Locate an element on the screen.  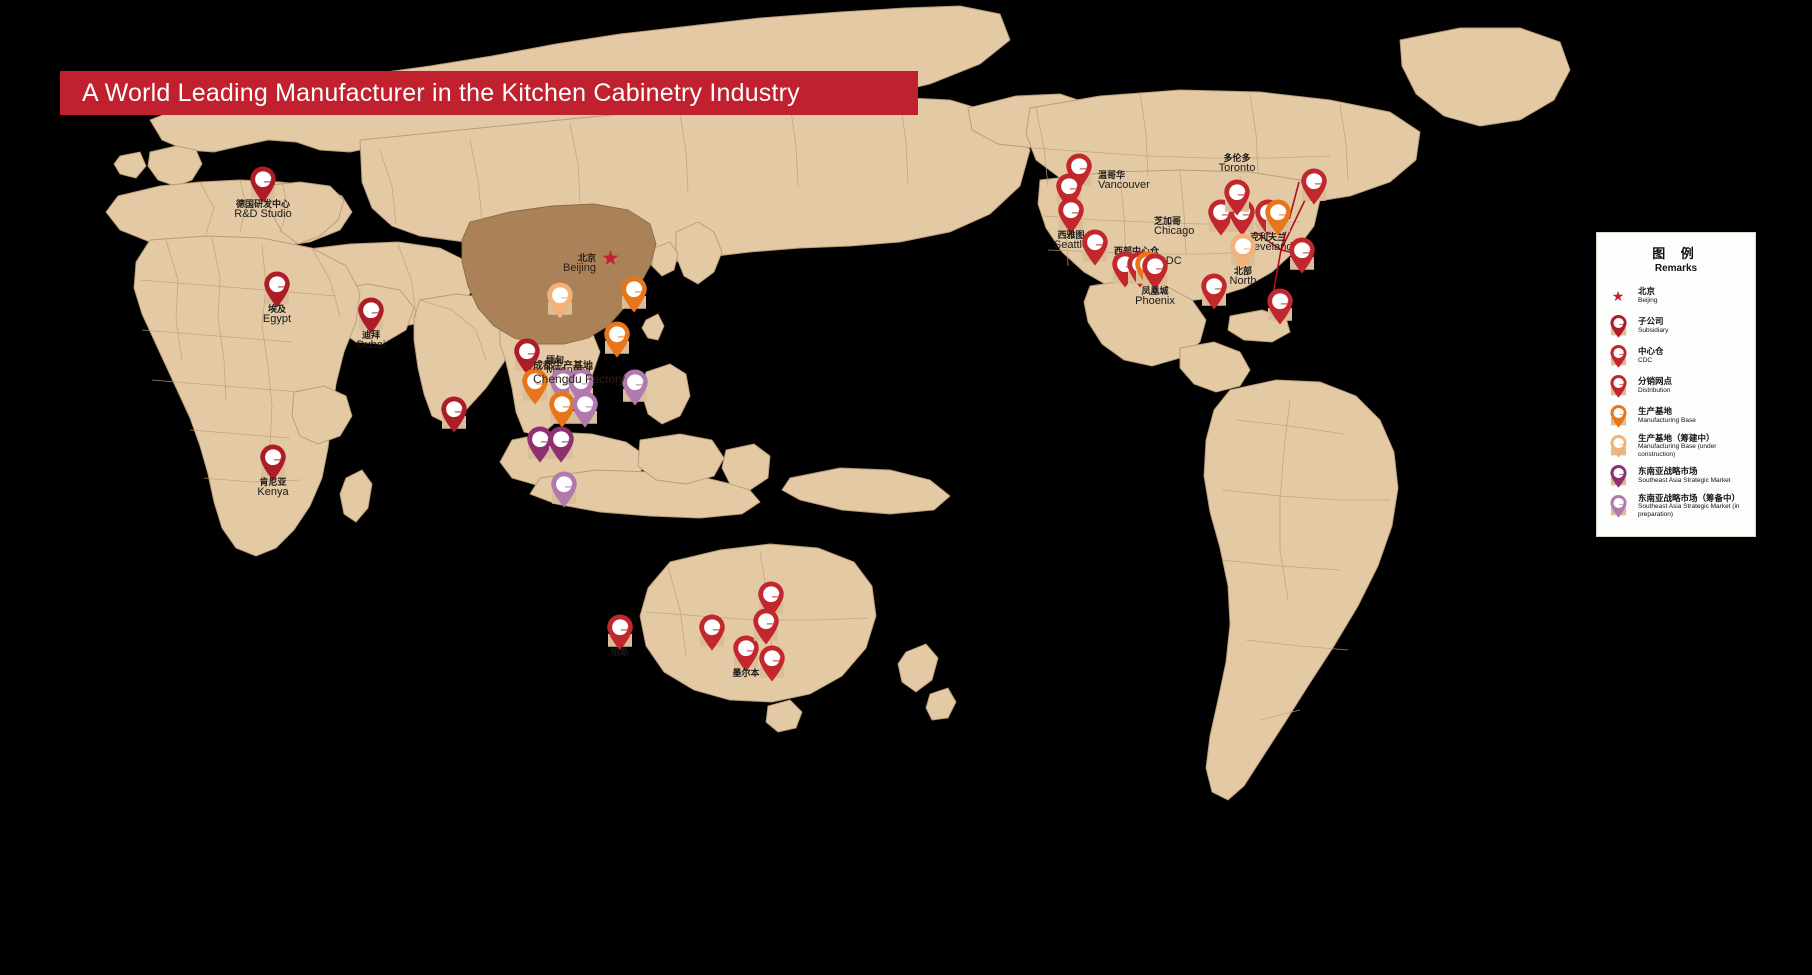
map-marker-chengdu is located at coordinates (560, 300).